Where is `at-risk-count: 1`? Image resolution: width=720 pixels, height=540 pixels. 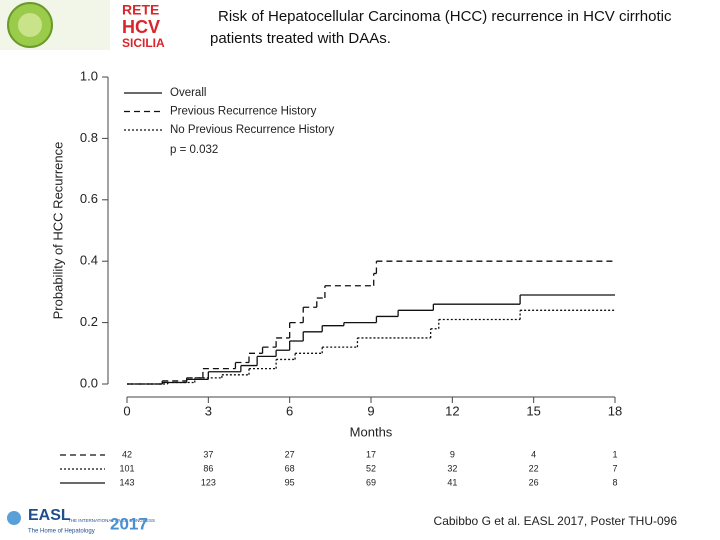
at-risk-count: 1 is located at coordinates (614, 454).